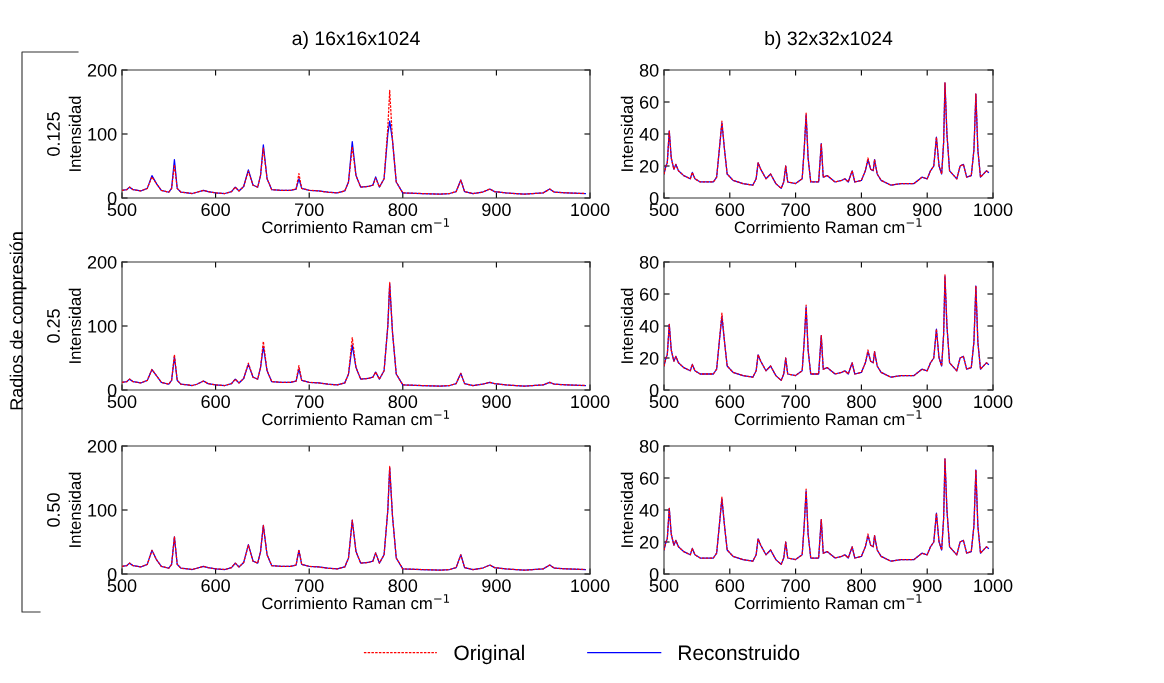 This screenshot has height=683, width=1164. What do you see at coordinates (829, 40) in the screenshot?
I see `chart-title: b) 32x32x1024` at bounding box center [829, 40].